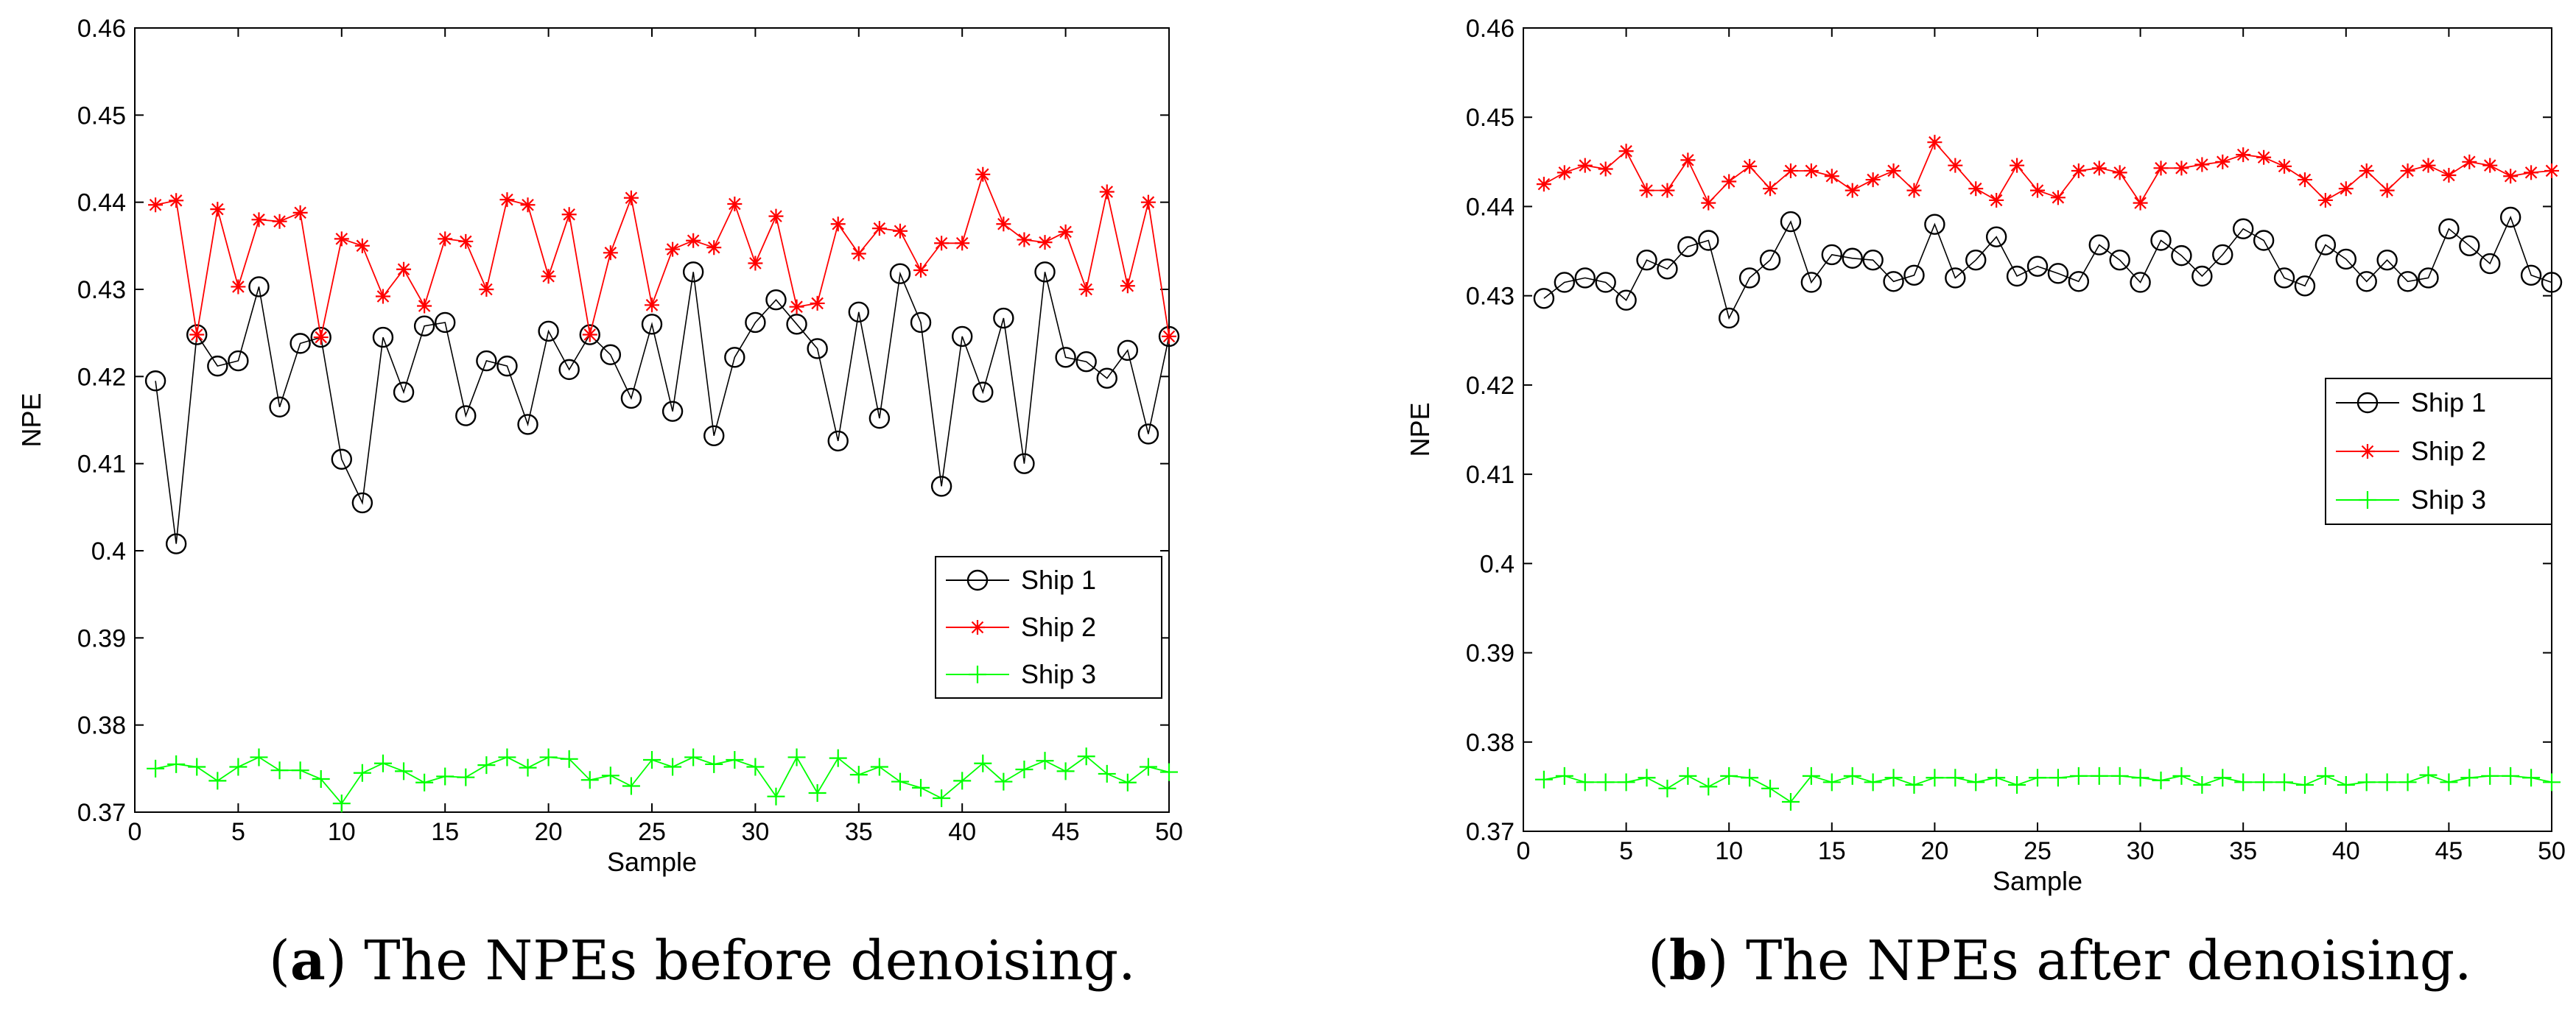 The image size is (2576, 1022). Describe the element at coordinates (238, 832) in the screenshot. I see `x-tick-label: 5` at that location.